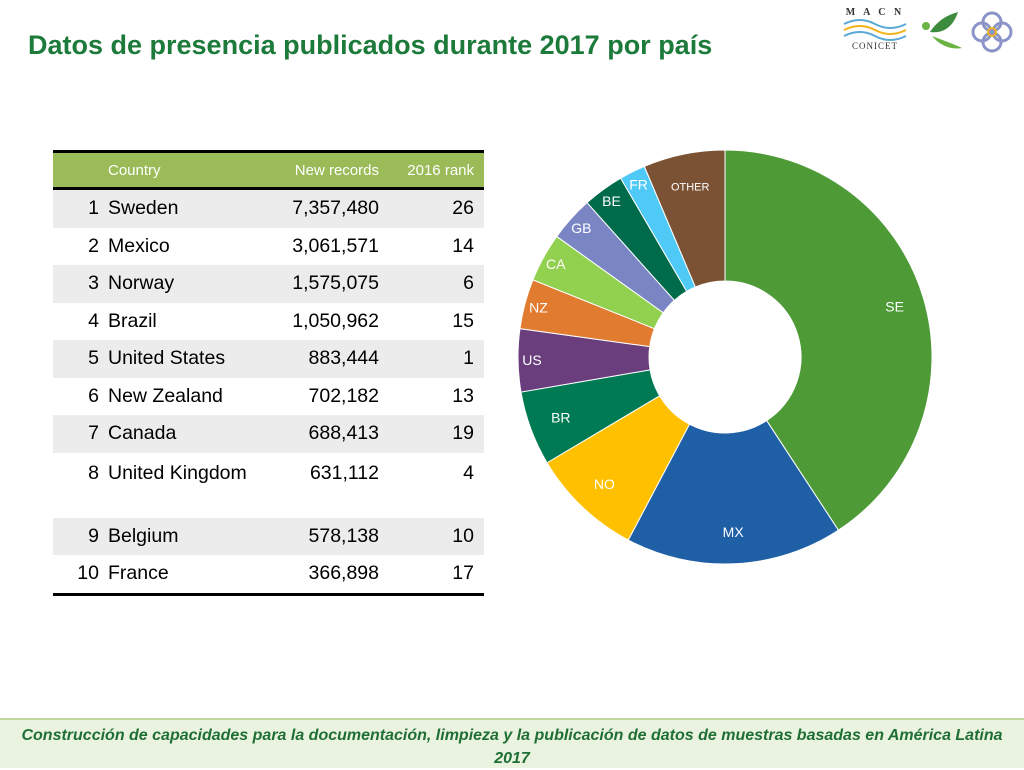  Describe the element at coordinates (80, 359) in the screenshot. I see `cell-rank: 5` at that location.